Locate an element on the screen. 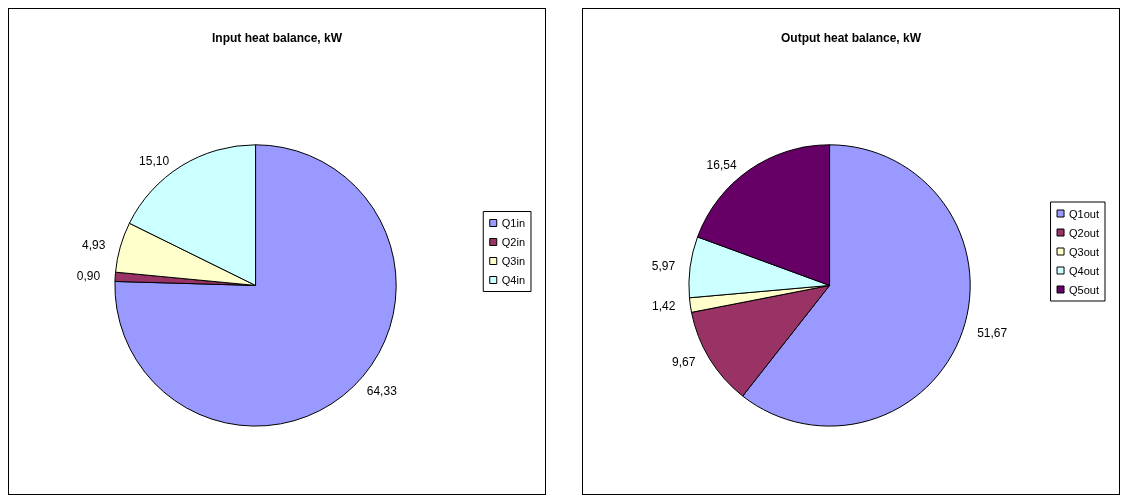 The height and width of the screenshot is (503, 1130). legend-label: Q1out is located at coordinates (1084, 213).